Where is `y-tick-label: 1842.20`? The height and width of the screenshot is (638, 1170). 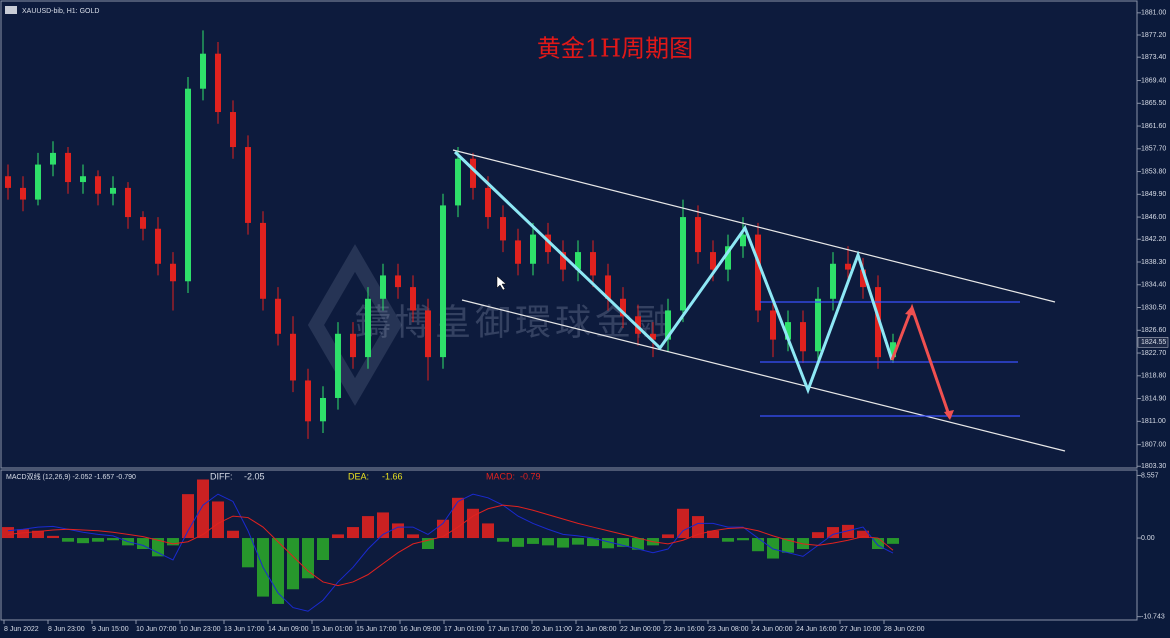
y-tick-label: 1842.20 is located at coordinates (1153, 239).